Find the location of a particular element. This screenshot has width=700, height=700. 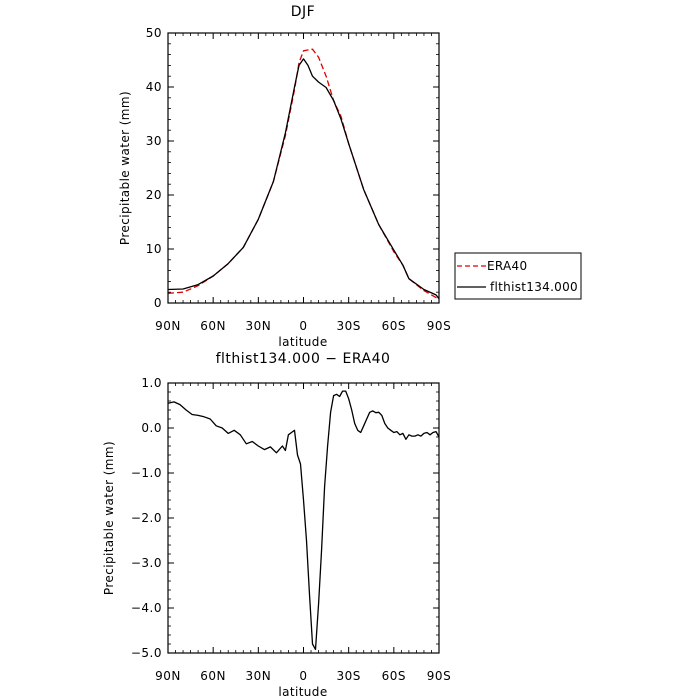

panel-djf-ytick-label: 10 is located at coordinates (154, 249).